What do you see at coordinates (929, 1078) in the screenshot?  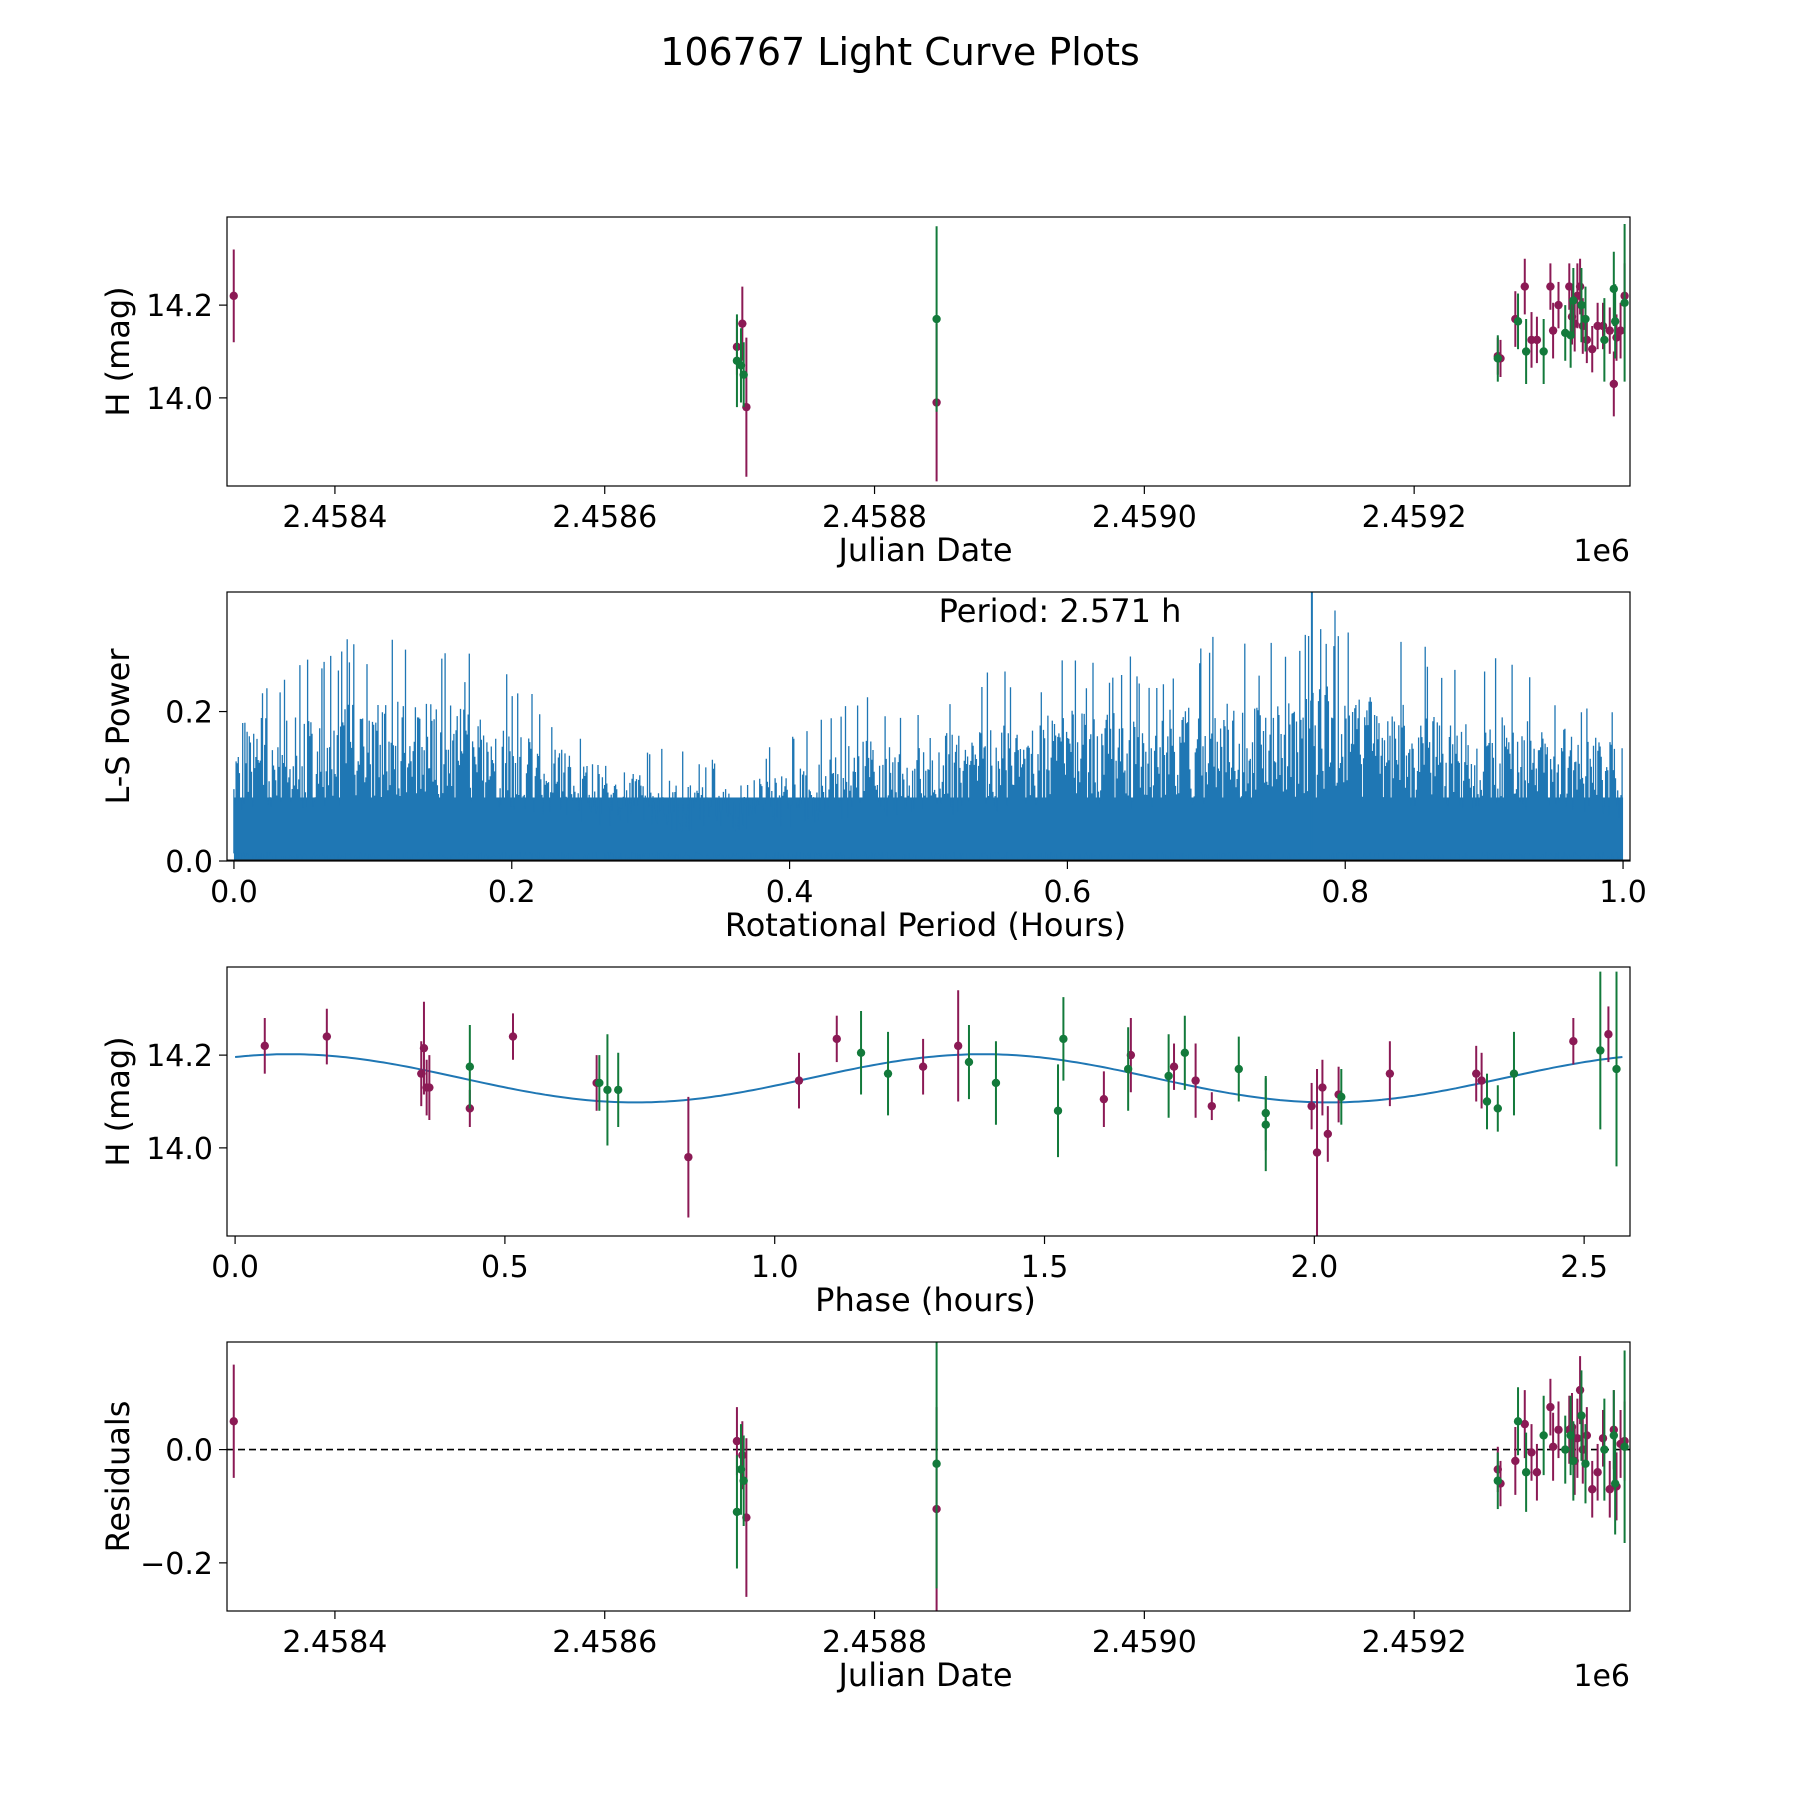 I see `fit-curve` at bounding box center [929, 1078].